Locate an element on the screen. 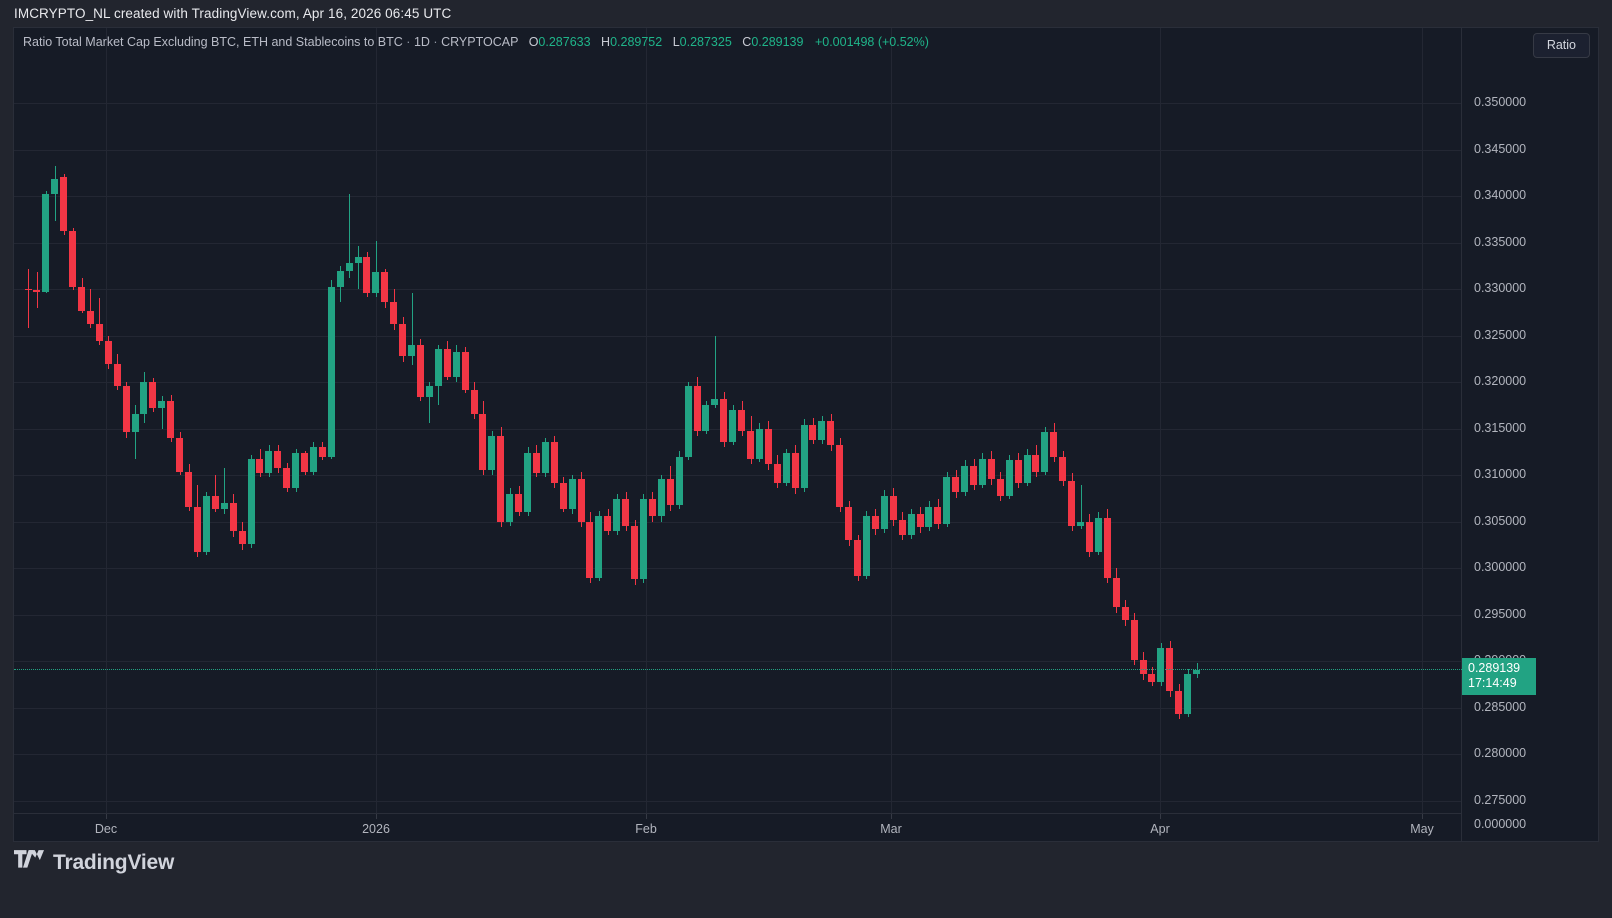 This screenshot has width=1612, height=918. price-tick-label: 0.310000 is located at coordinates (1500, 474).